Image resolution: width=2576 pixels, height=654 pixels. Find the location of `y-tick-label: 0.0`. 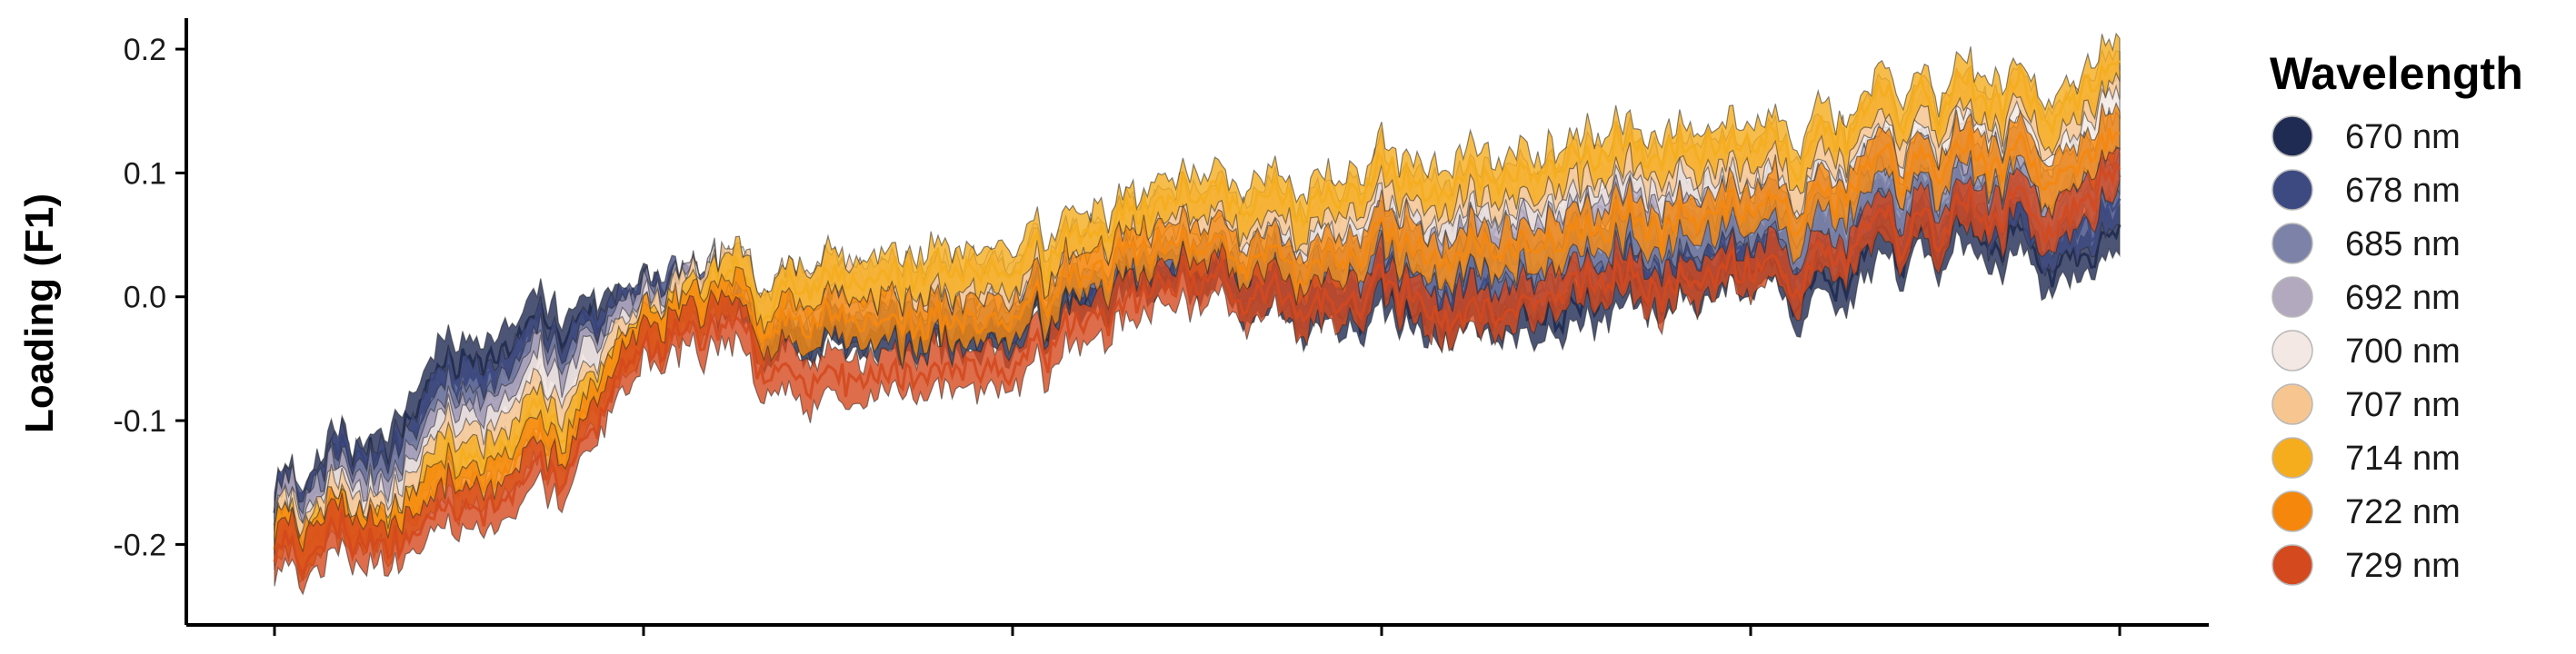

y-tick-label: 0.0 is located at coordinates (145, 298).